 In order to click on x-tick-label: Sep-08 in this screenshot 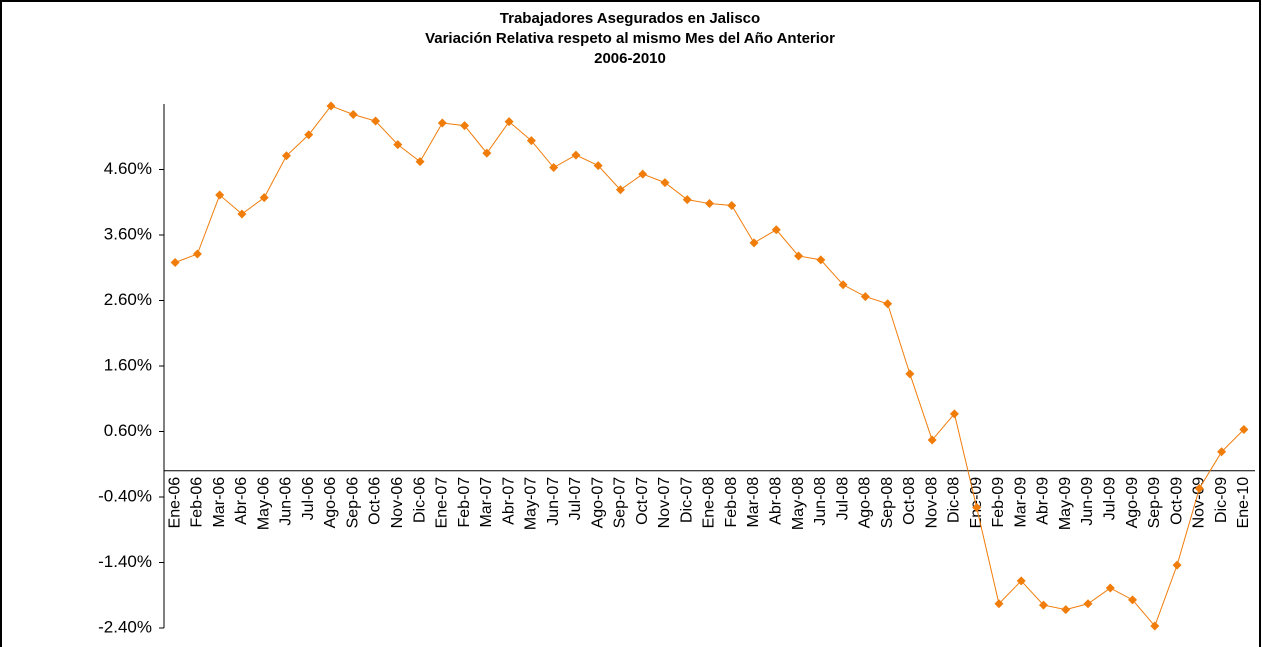, I will do `click(887, 503)`.